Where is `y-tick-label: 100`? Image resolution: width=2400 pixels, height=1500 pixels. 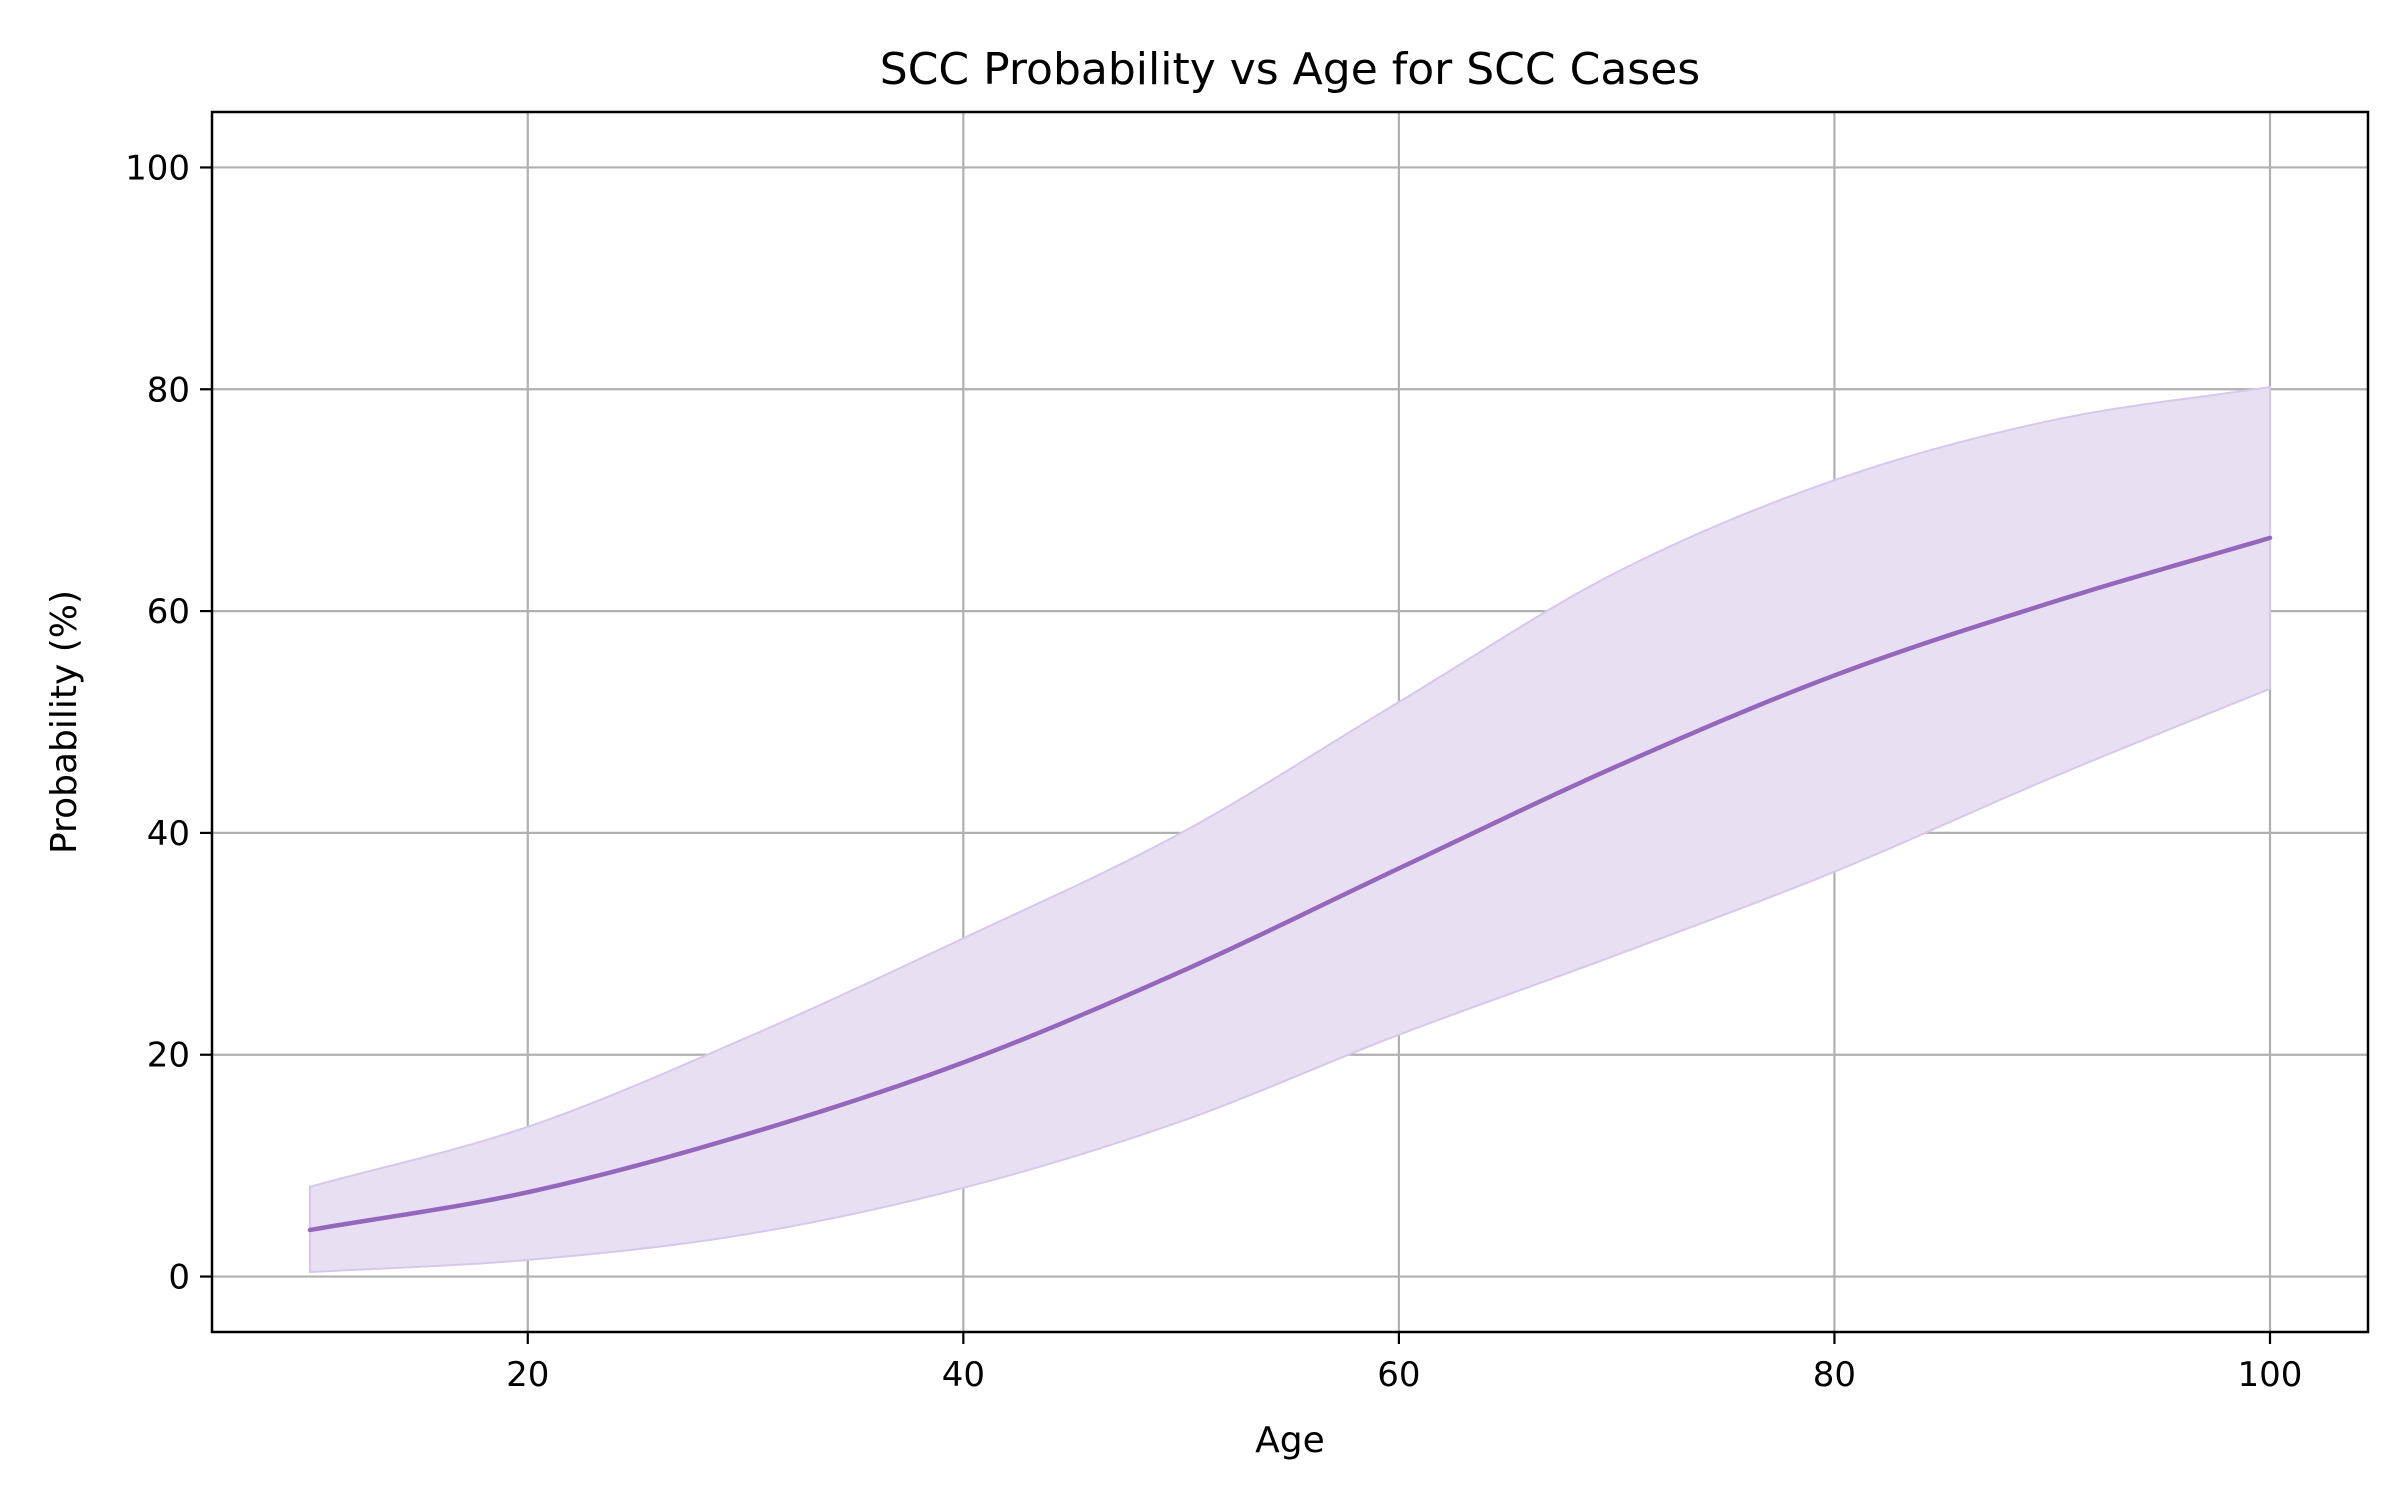
y-tick-label: 100 is located at coordinates (157, 168).